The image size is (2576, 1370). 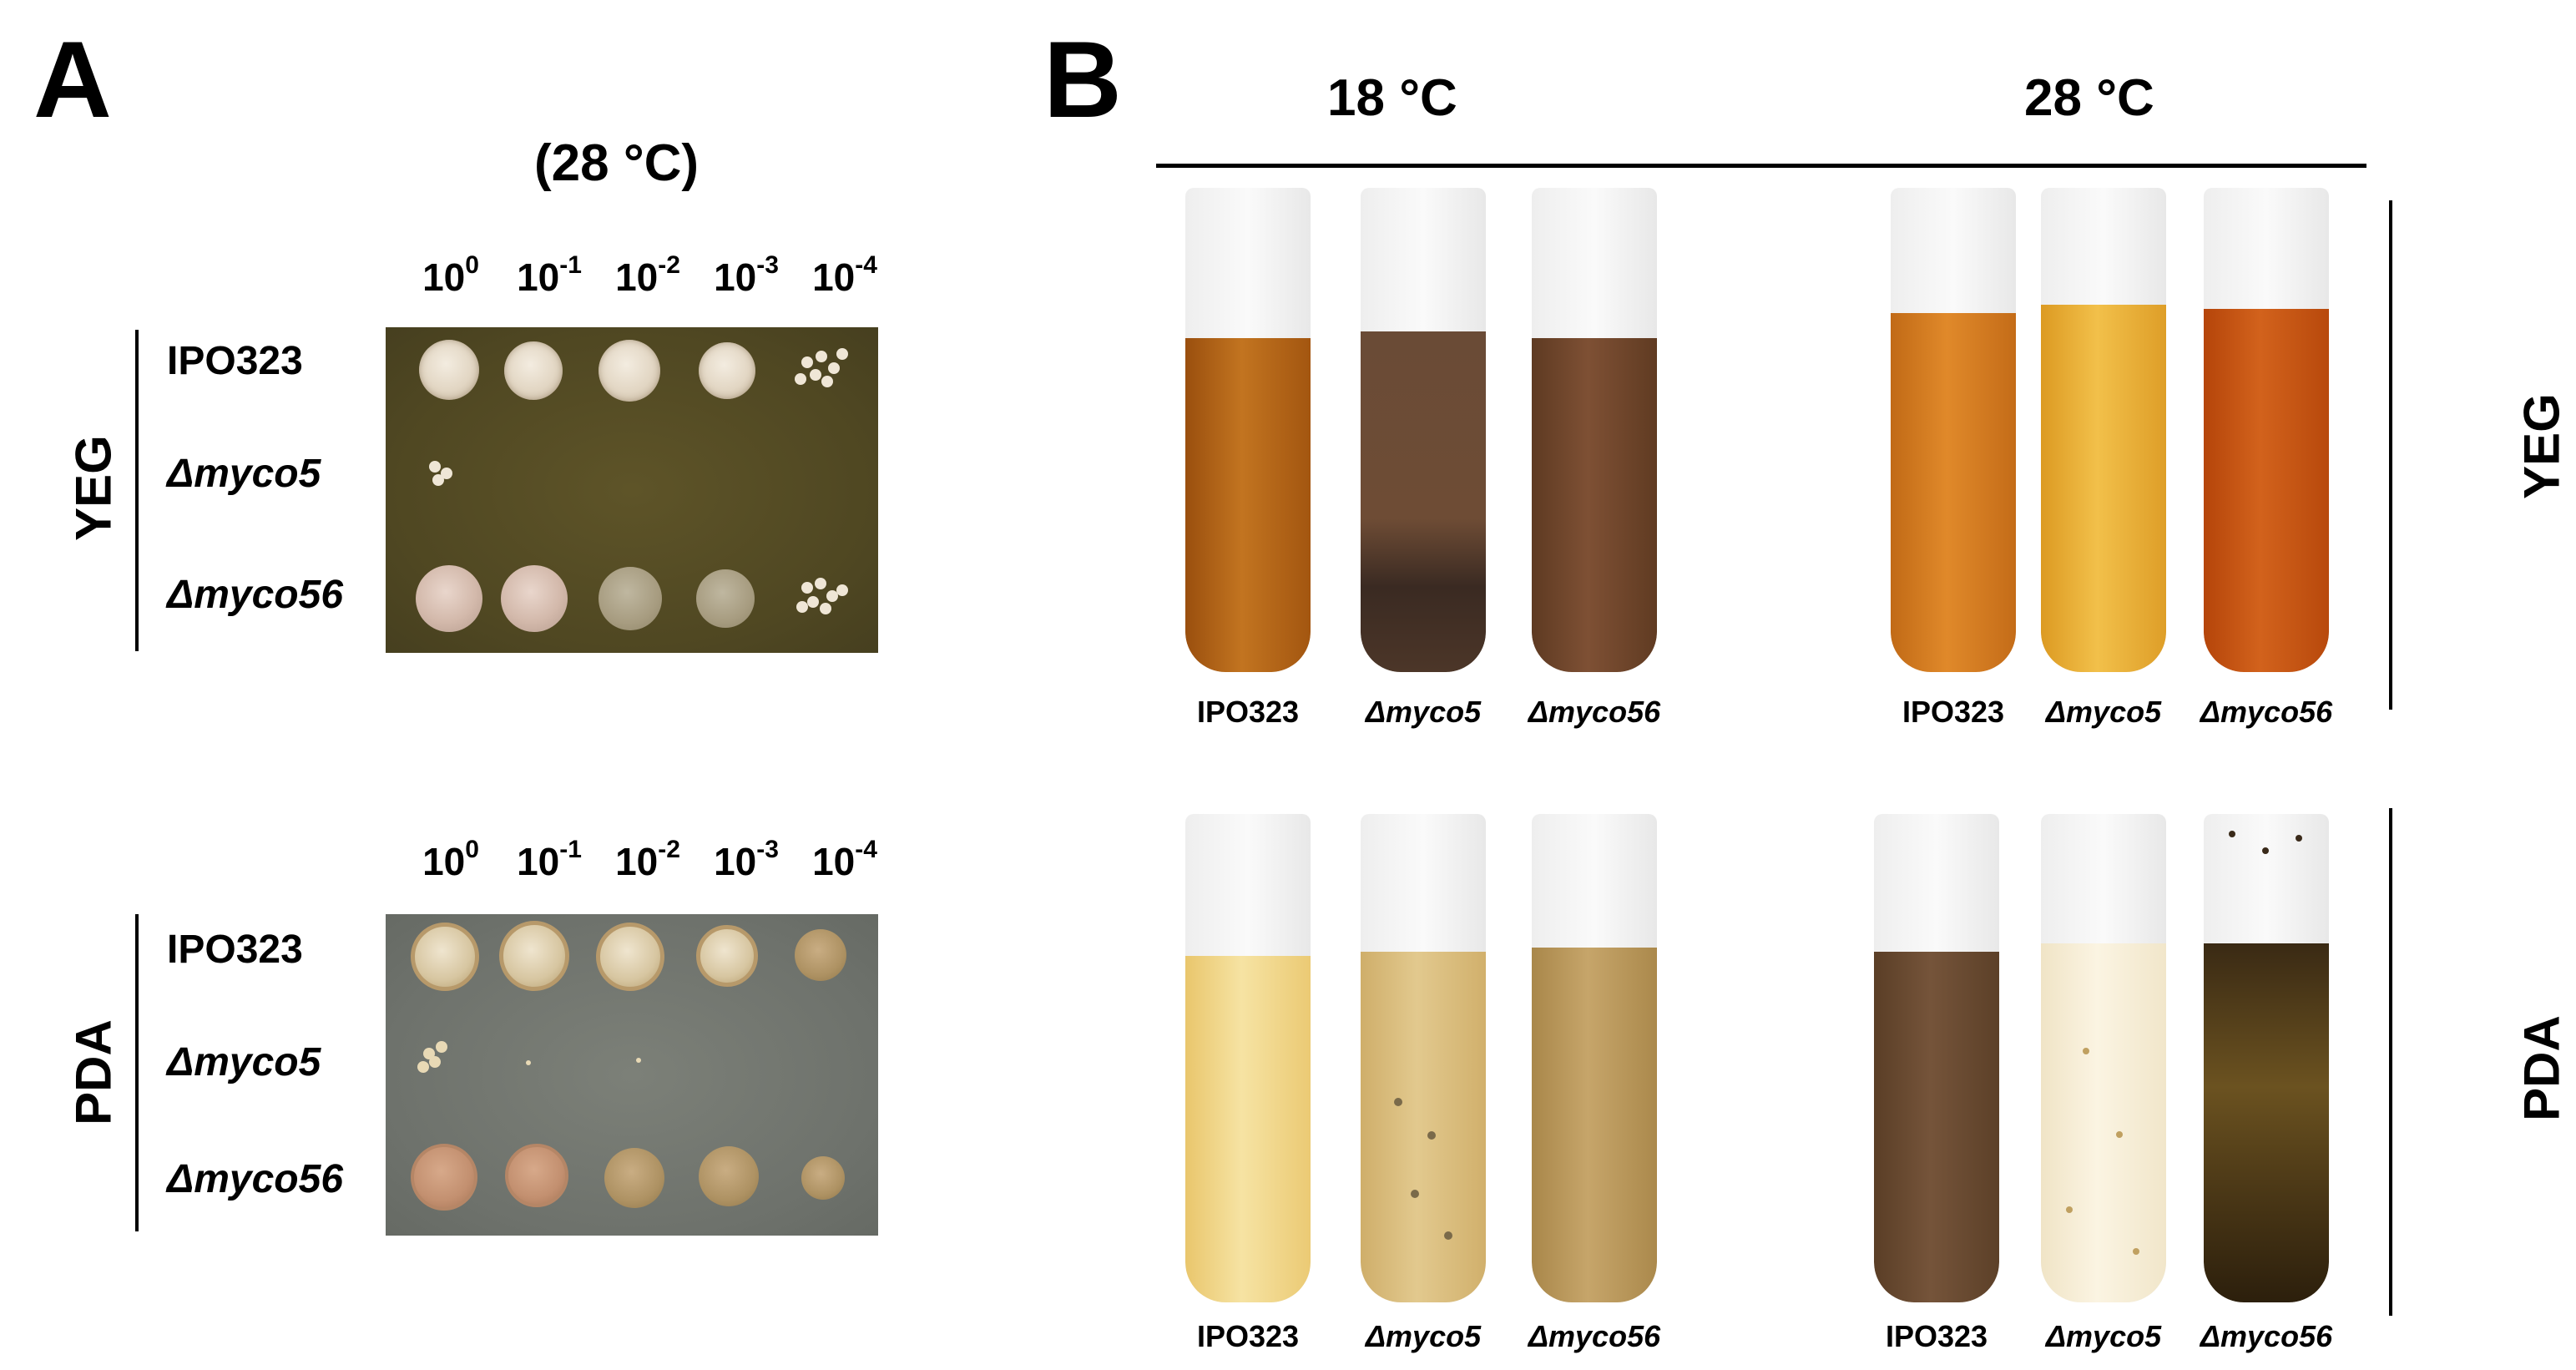 I want to click on pda-medium-label: PDA, so click(x=93, y=1072).